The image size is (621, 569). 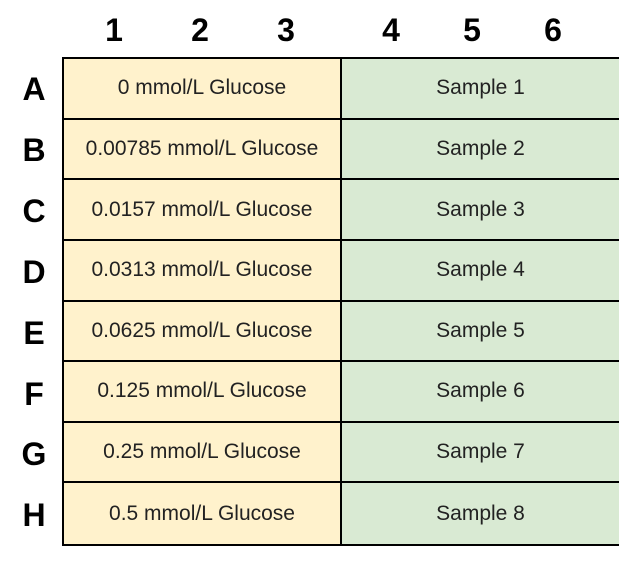 I want to click on row-header-h: H, so click(x=34, y=515).